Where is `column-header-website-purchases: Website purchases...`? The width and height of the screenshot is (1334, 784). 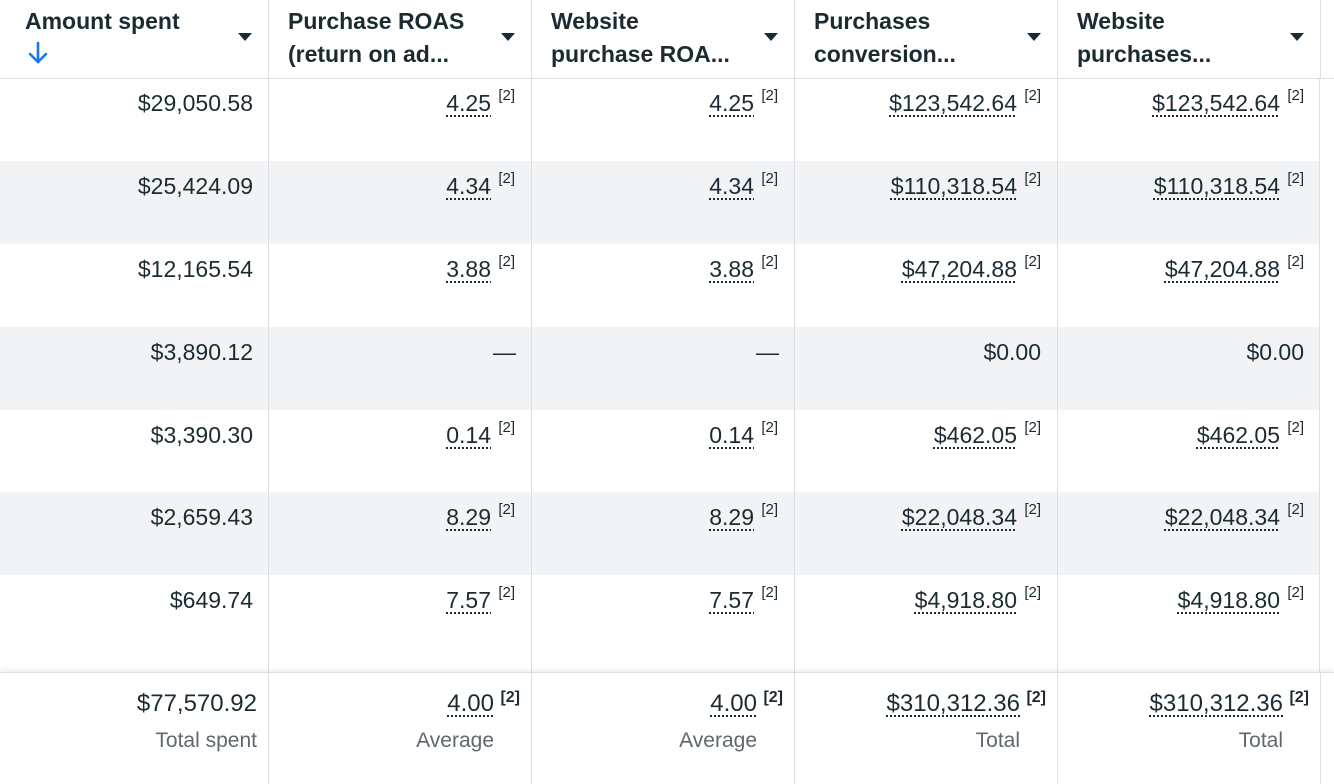
column-header-website-purchases: Website purchases... is located at coordinates (1189, 39).